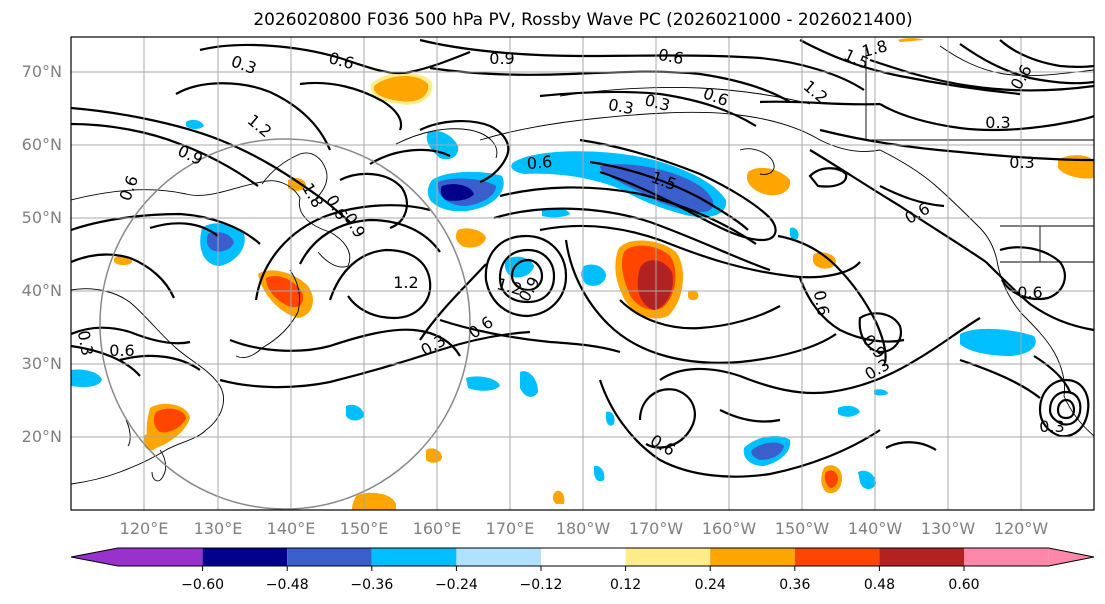 The width and height of the screenshot is (1105, 604). I want to click on colorbar-tick-label: −0.48, so click(287, 585).